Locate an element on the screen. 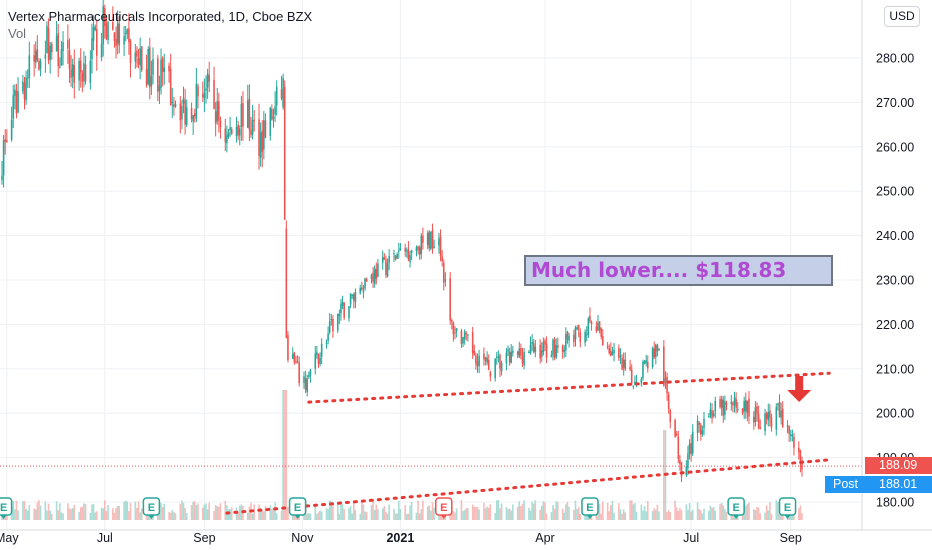  earnings-marker-pointer is located at coordinates (151, 517).